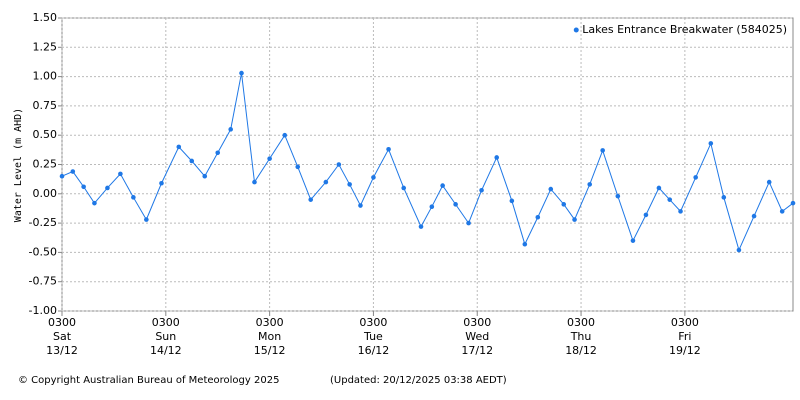 The image size is (800, 400). Describe the element at coordinates (373, 336) in the screenshot. I see `x-tick-label: Tue` at that location.